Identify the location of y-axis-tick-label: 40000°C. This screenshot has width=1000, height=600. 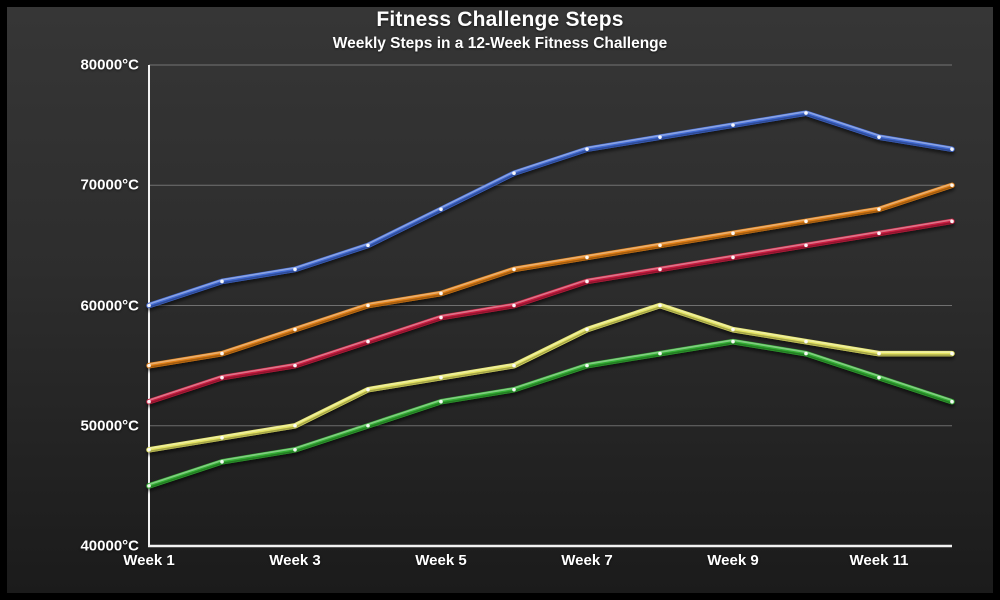
(109, 546).